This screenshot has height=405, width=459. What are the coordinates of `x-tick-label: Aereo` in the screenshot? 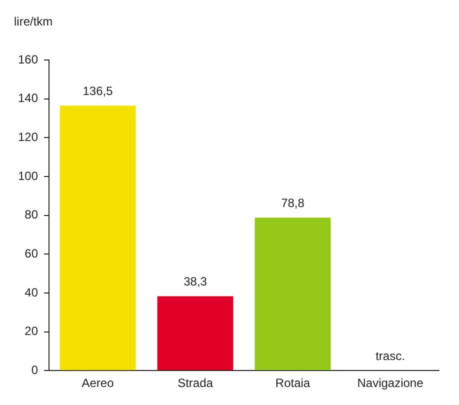 It's located at (98, 383).